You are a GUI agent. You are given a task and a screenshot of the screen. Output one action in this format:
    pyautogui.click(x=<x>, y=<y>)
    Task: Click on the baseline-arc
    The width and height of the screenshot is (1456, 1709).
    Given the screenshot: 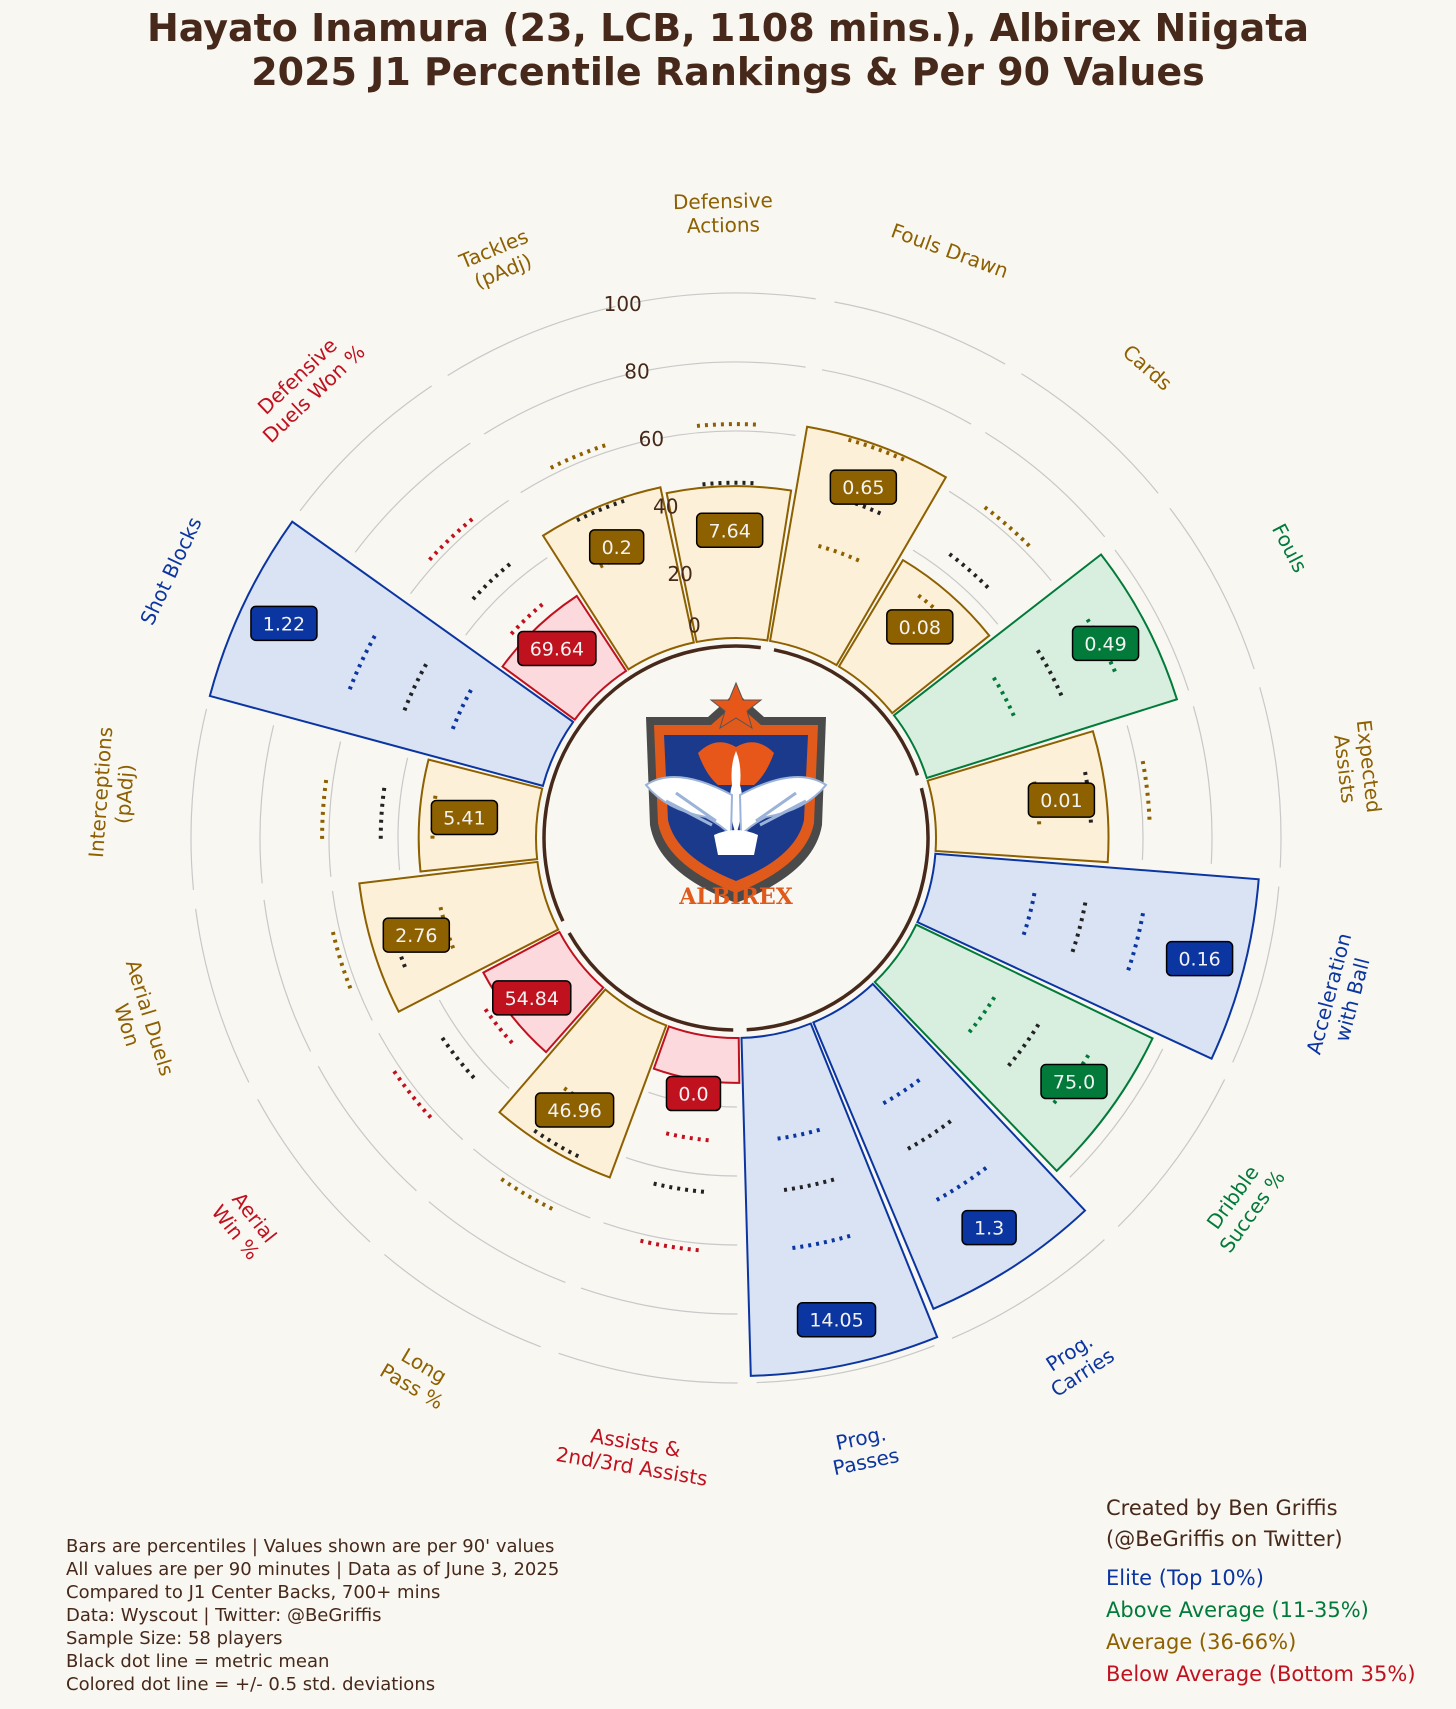 What is the action you would take?
    pyautogui.click(x=846, y=712)
    